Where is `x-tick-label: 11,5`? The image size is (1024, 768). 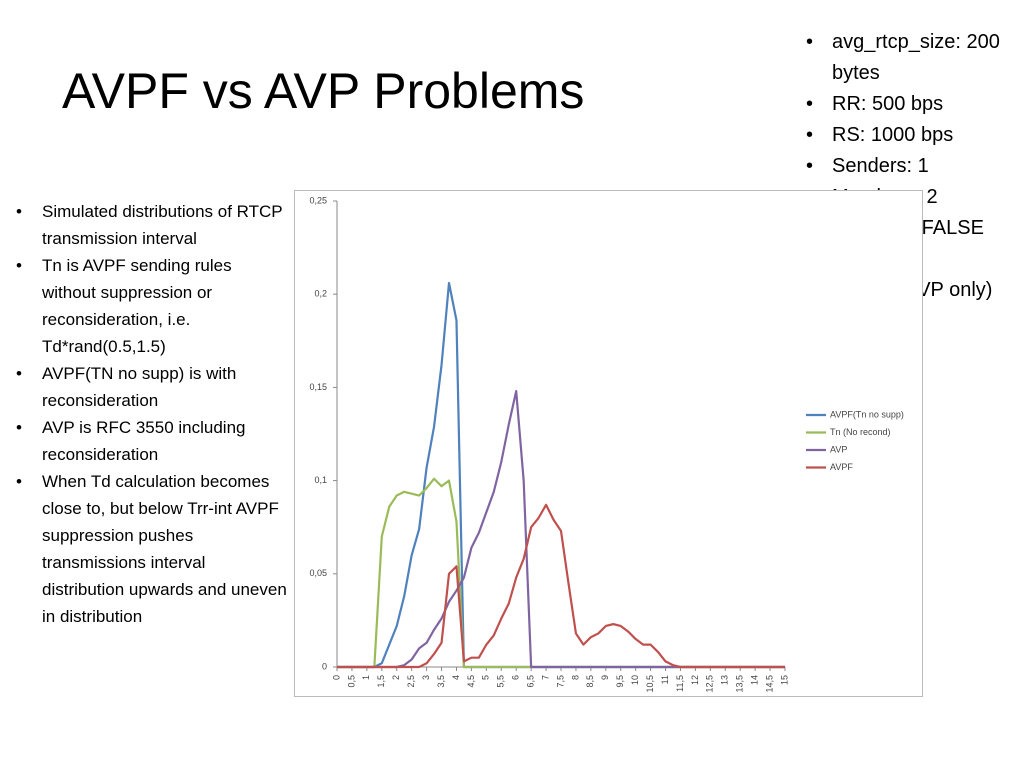 x-tick-label: 11,5 is located at coordinates (680, 683).